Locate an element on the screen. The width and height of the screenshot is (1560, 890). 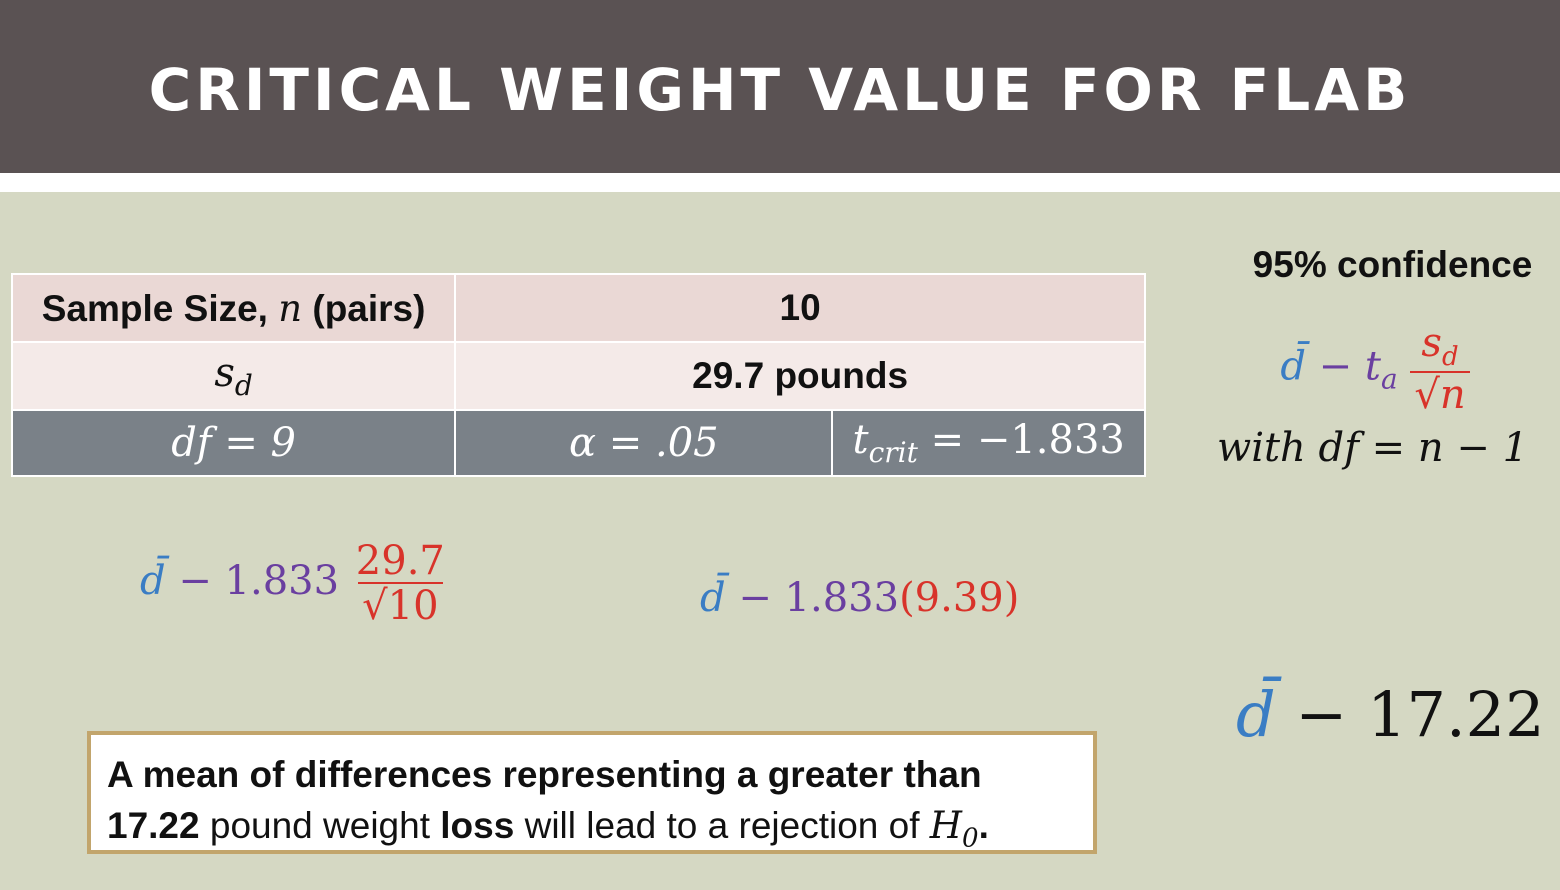
alpha-cell: α = .05 is located at coordinates (644, 443).